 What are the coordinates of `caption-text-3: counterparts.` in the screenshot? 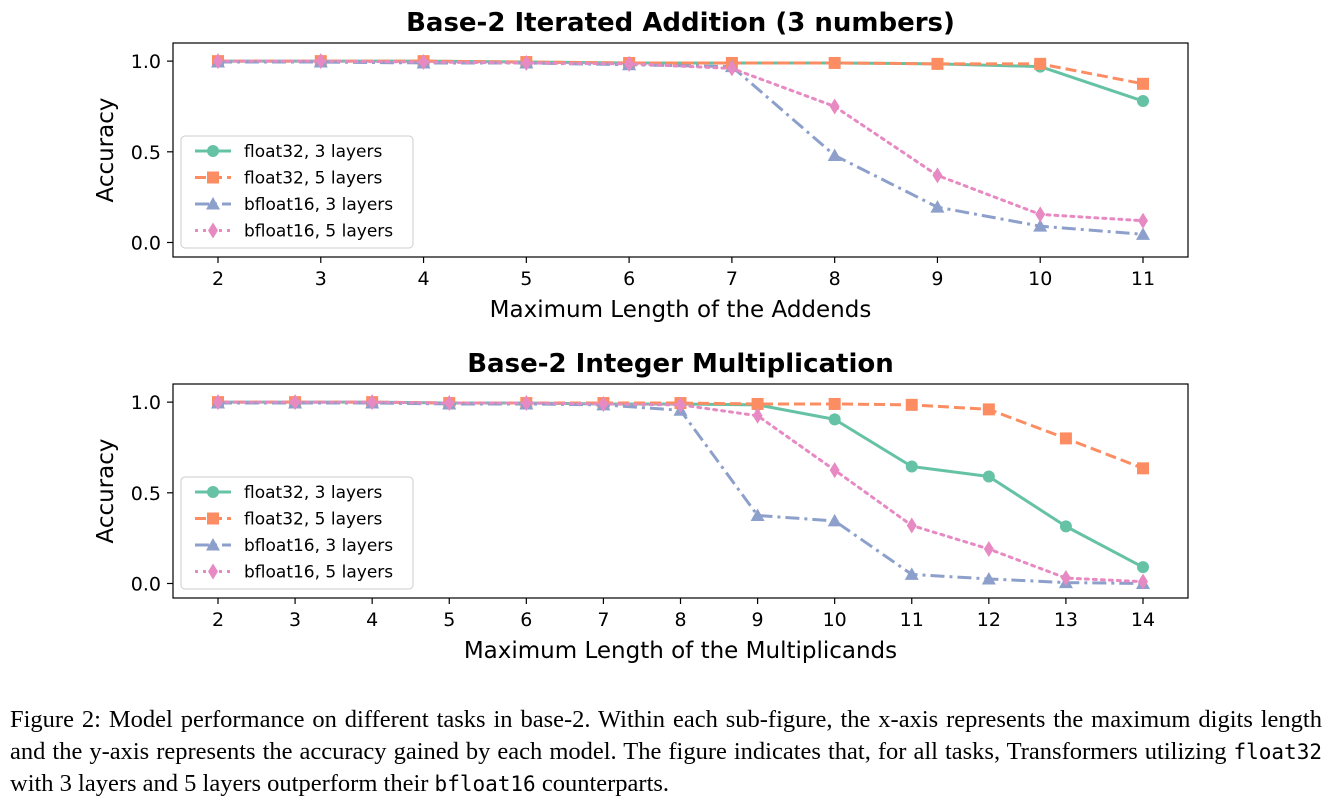 It's located at (602, 783).